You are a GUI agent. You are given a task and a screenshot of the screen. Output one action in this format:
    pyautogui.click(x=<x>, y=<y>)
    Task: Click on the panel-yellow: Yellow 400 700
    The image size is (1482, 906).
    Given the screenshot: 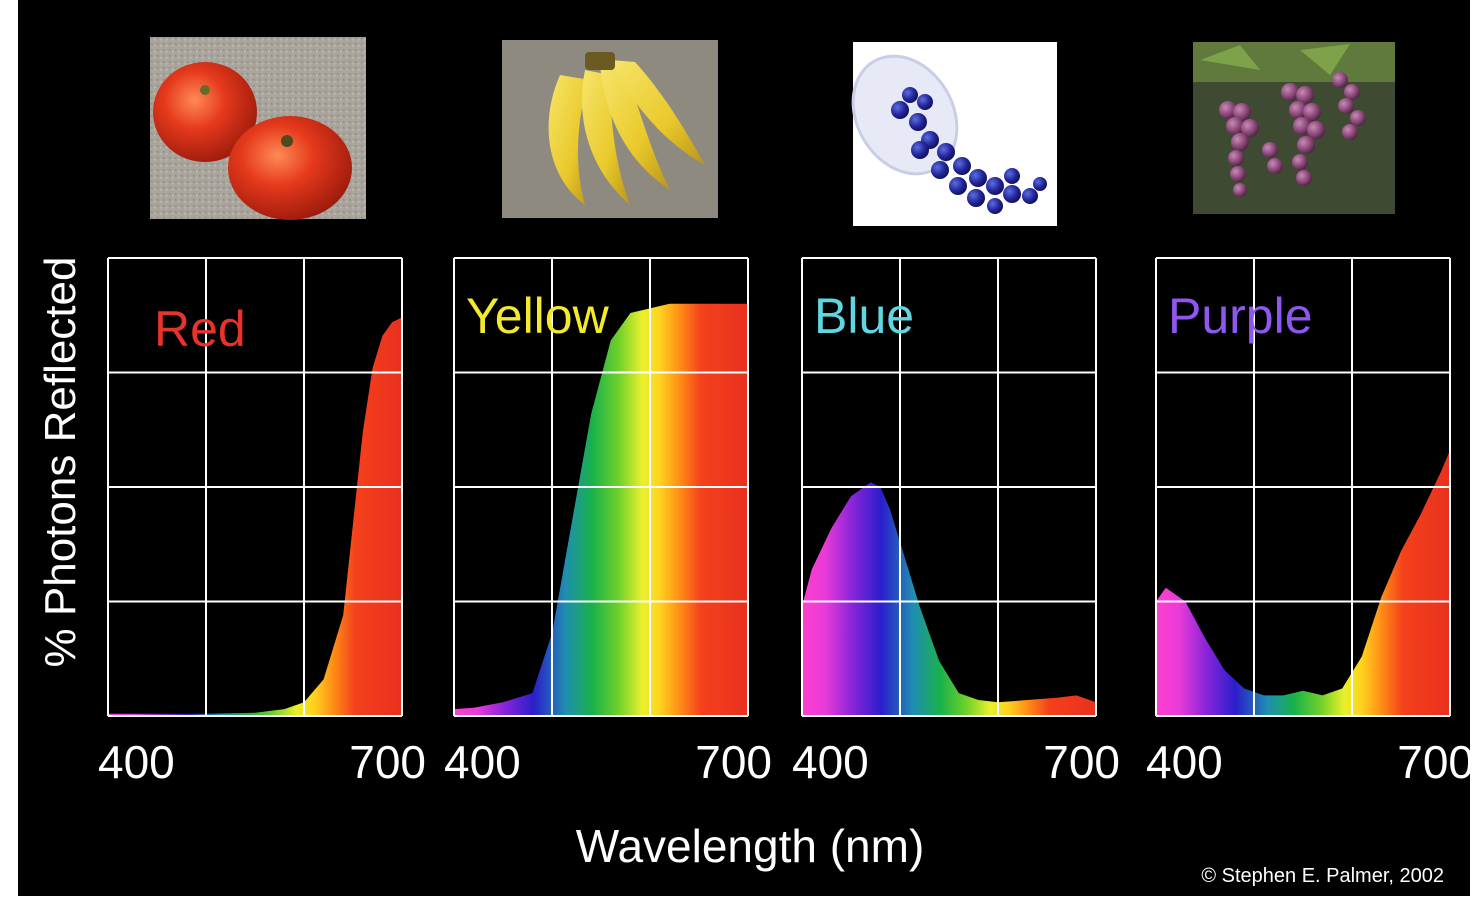 What is the action you would take?
    pyautogui.click(x=608, y=522)
    